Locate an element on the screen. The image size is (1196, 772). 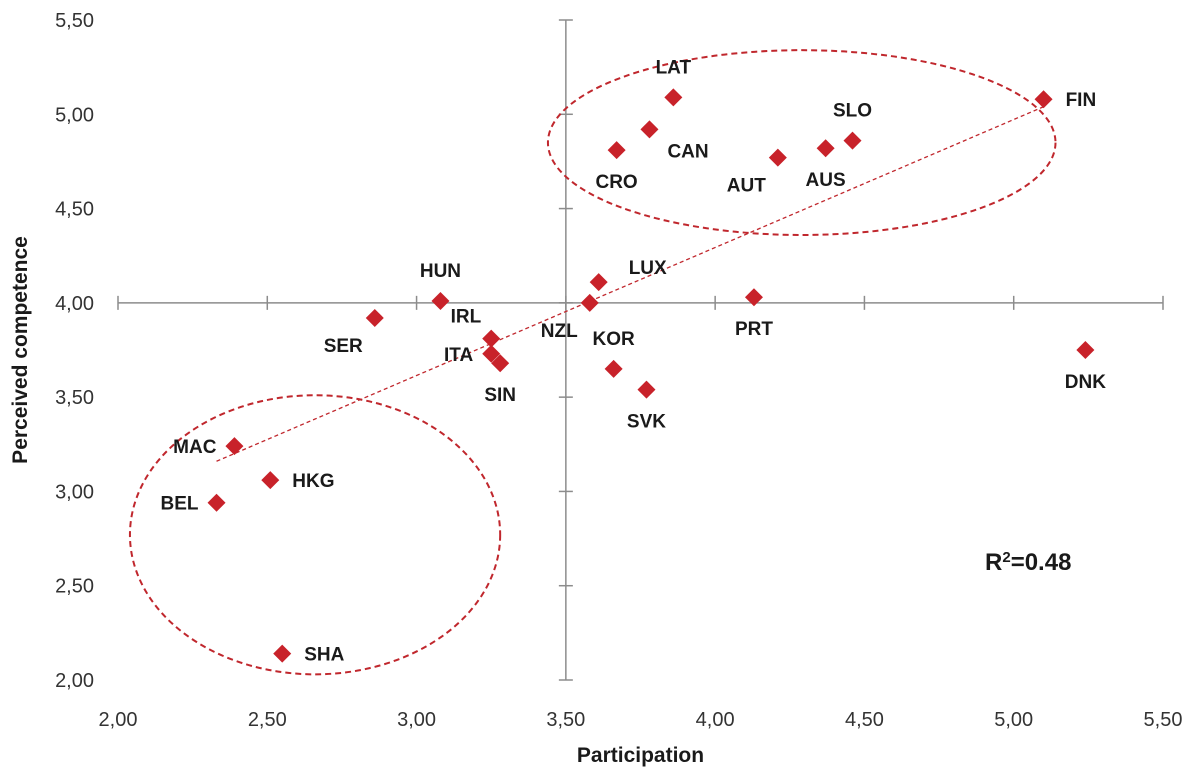
y-tick-label: 2,50 is located at coordinates (74, 587).